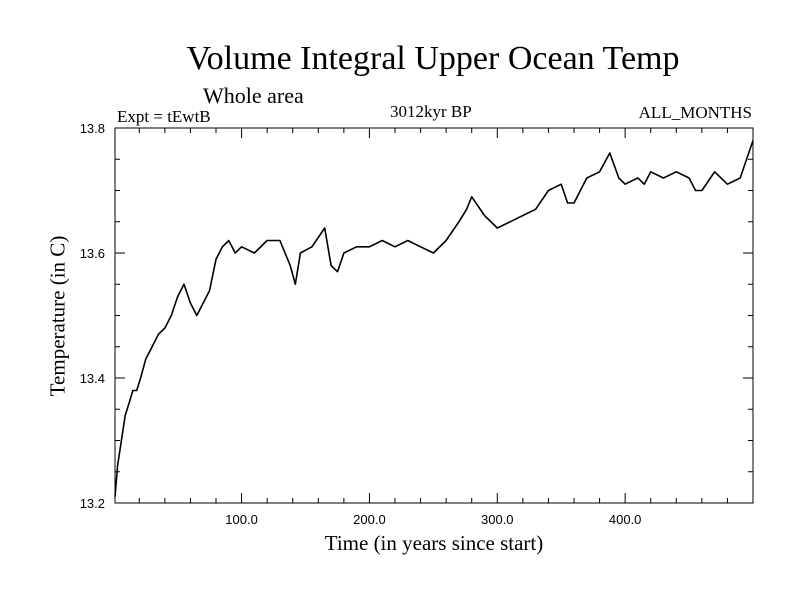 The height and width of the screenshot is (600, 800). I want to click on x-tick-label: 200.0, so click(369, 519).